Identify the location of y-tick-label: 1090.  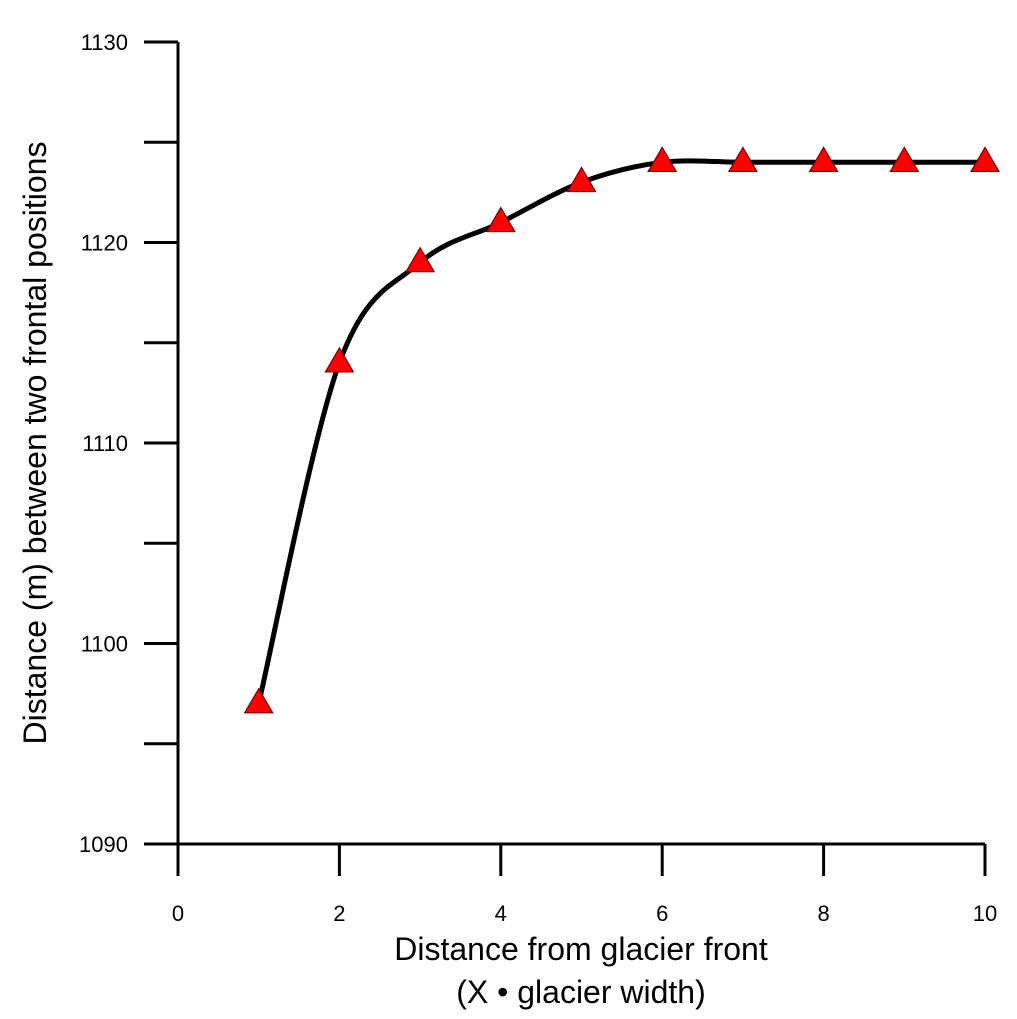
(103, 844).